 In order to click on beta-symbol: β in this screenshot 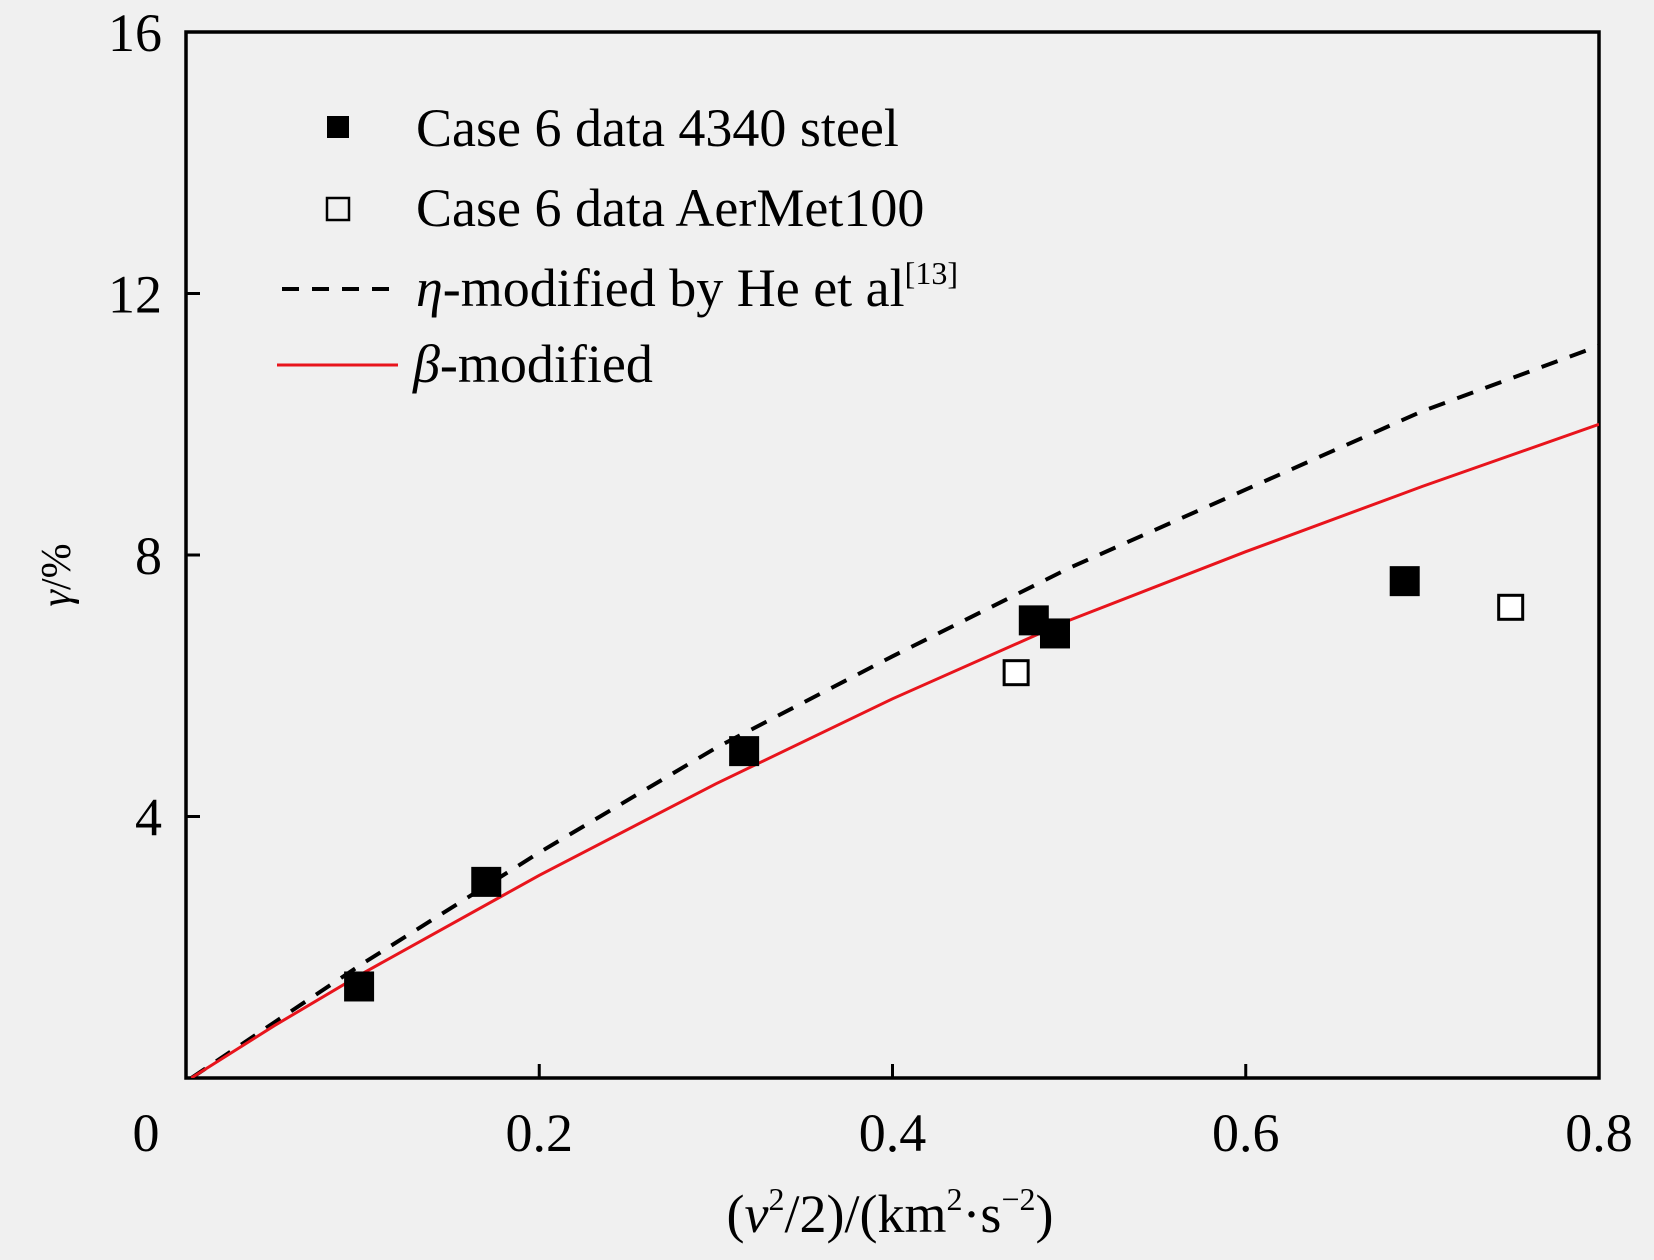, I will do `click(426, 364)`.